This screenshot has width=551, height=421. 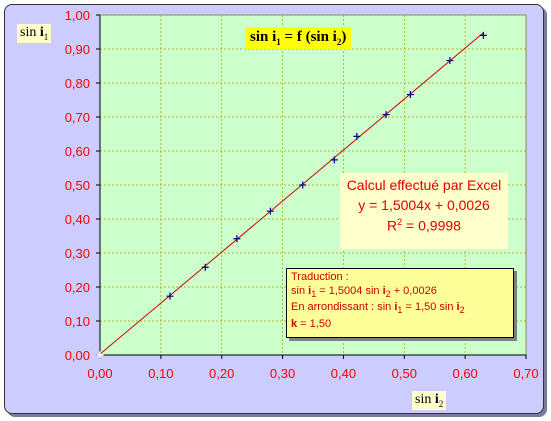 What do you see at coordinates (77, 151) in the screenshot?
I see `y-tick-label: 0,60` at bounding box center [77, 151].